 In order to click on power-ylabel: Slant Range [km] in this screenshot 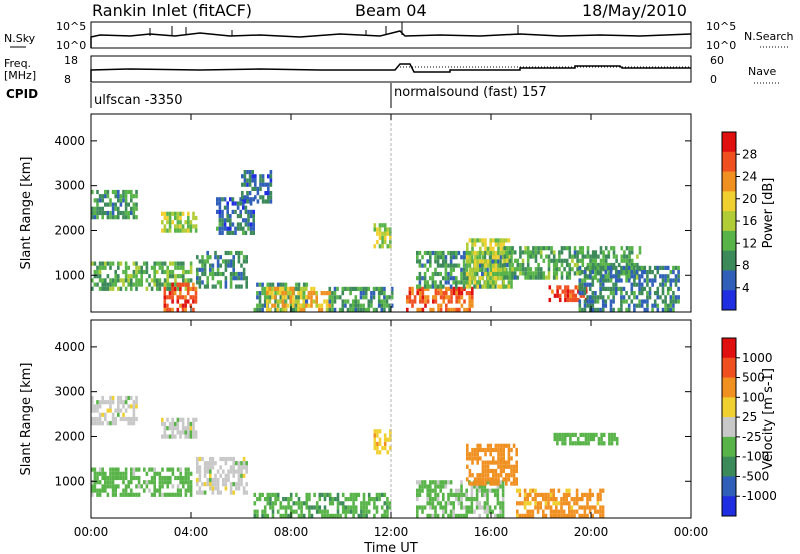, I will do `click(26, 213)`.